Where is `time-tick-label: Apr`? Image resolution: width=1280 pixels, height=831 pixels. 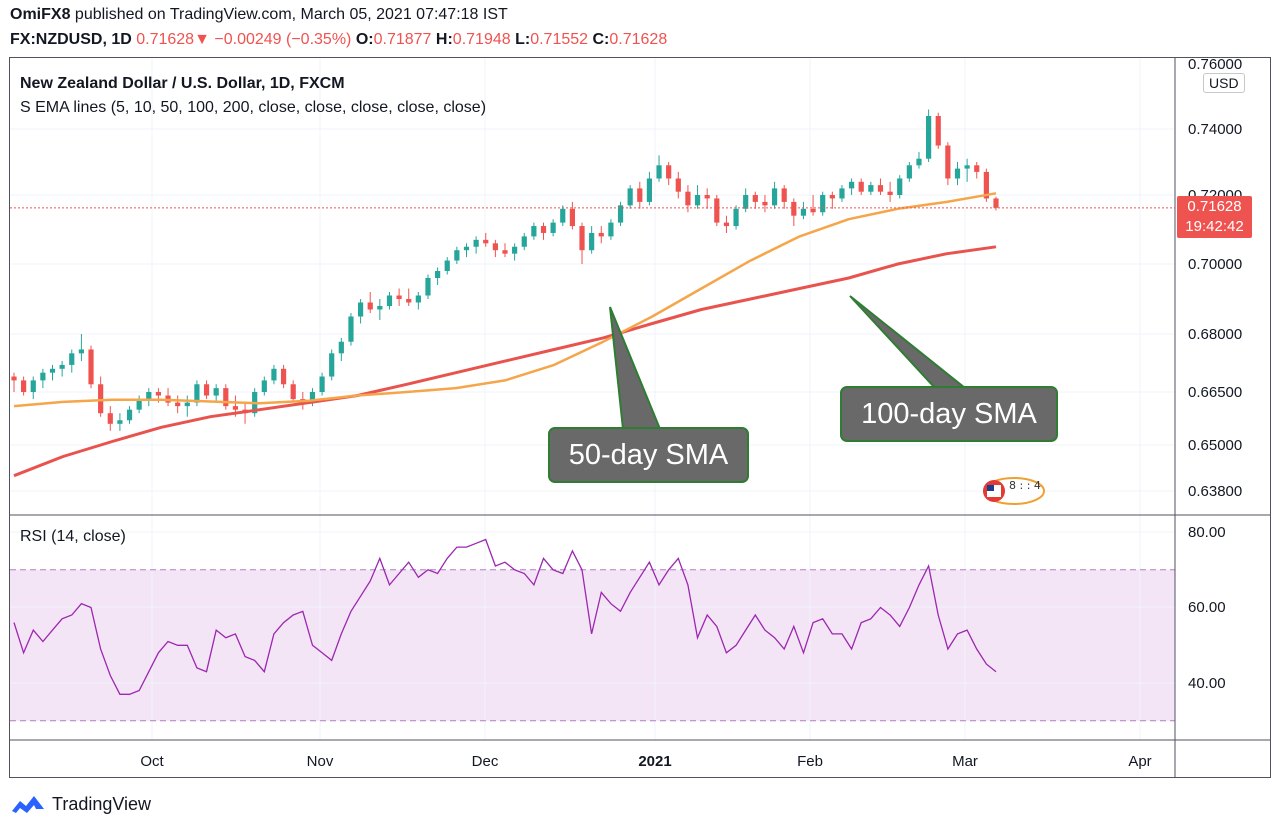
time-tick-label: Apr is located at coordinates (1139, 761).